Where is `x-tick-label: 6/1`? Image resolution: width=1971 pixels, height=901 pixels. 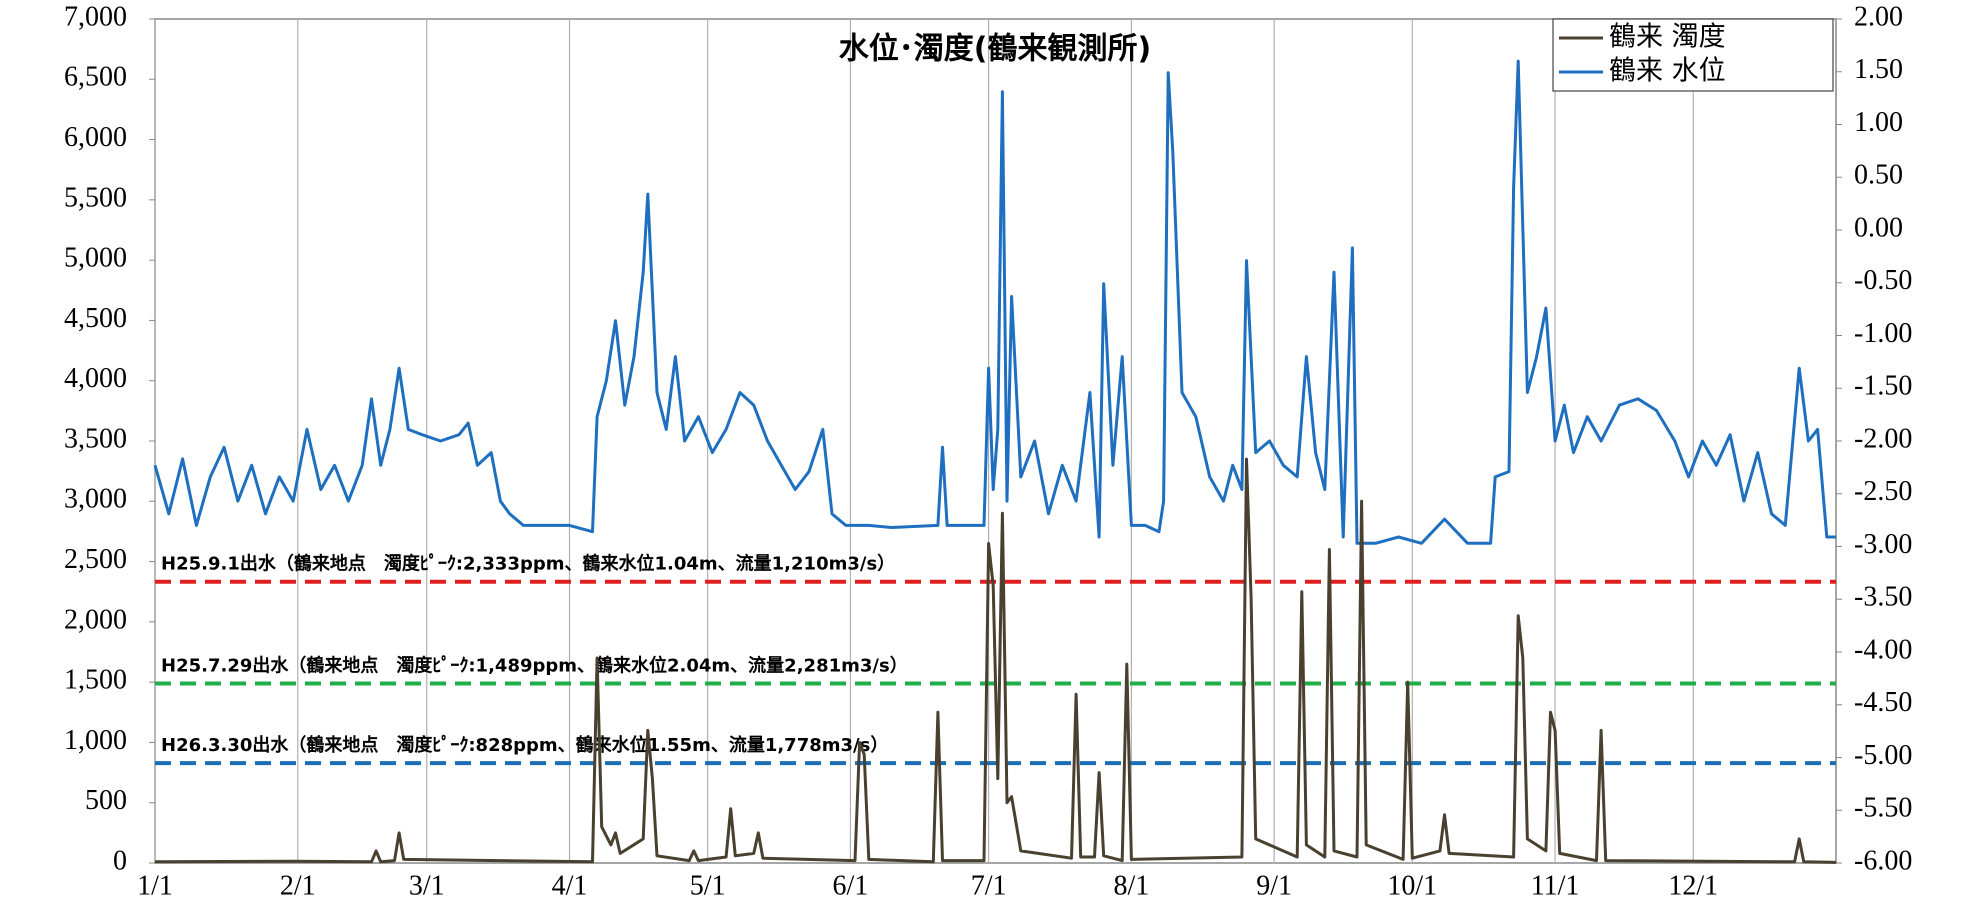
x-tick-label: 6/1 is located at coordinates (851, 885).